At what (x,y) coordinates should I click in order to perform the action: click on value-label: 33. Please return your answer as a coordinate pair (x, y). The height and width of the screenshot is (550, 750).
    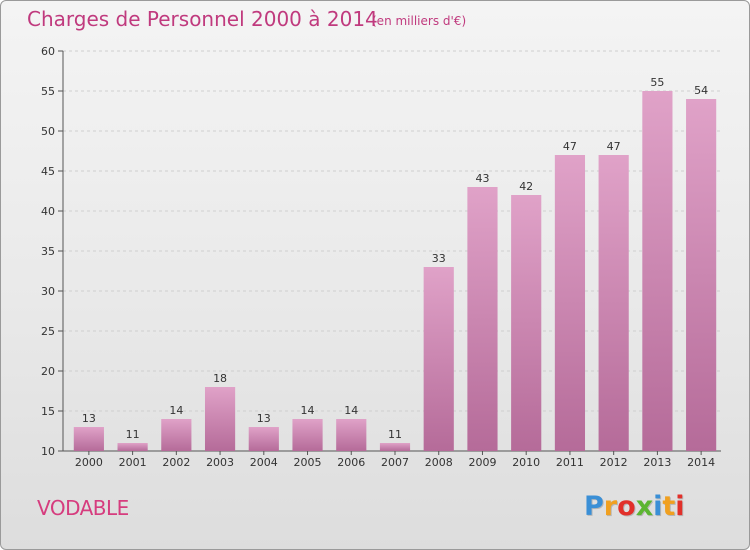
    Looking at the image, I should click on (439, 258).